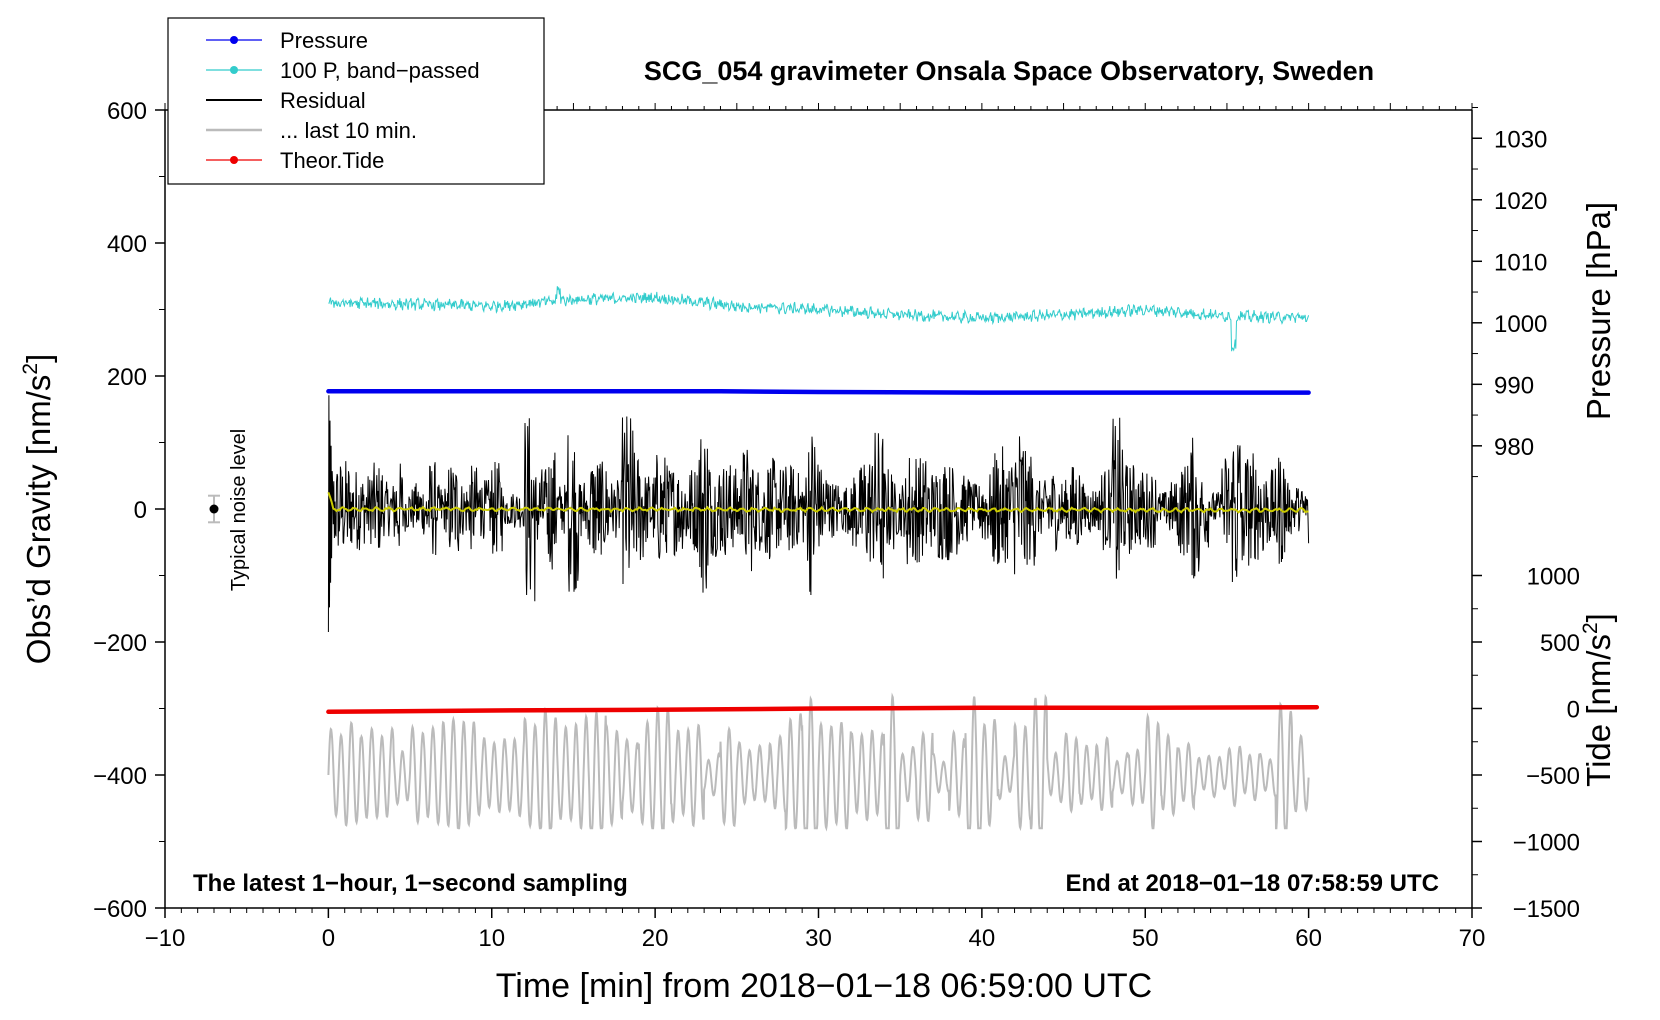  I want to click on x-tick-label: 50, so click(1145, 938).